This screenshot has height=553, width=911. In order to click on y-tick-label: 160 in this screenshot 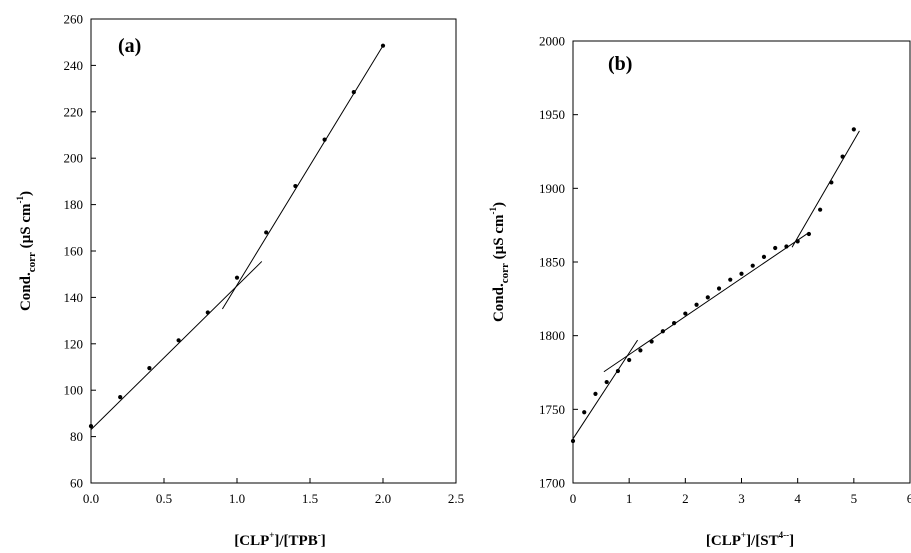, I will do `click(74, 251)`.